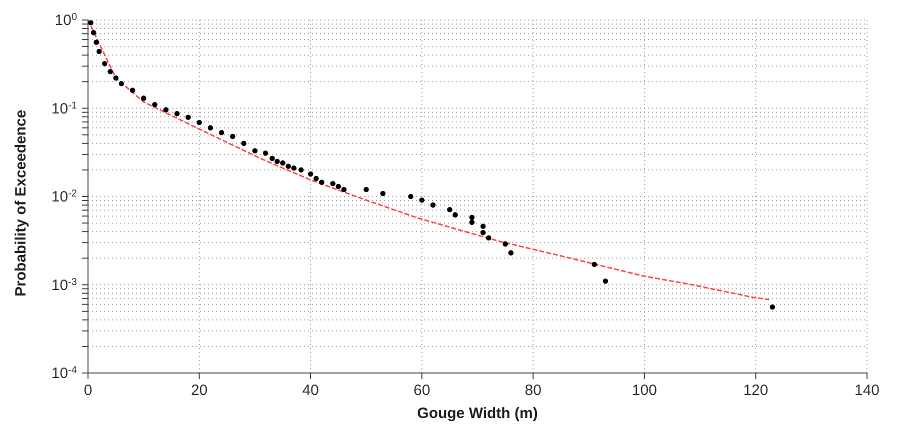 The height and width of the screenshot is (448, 899). Describe the element at coordinates (64, 197) in the screenshot. I see `y-tick-label: 10$^{-2}$` at that location.